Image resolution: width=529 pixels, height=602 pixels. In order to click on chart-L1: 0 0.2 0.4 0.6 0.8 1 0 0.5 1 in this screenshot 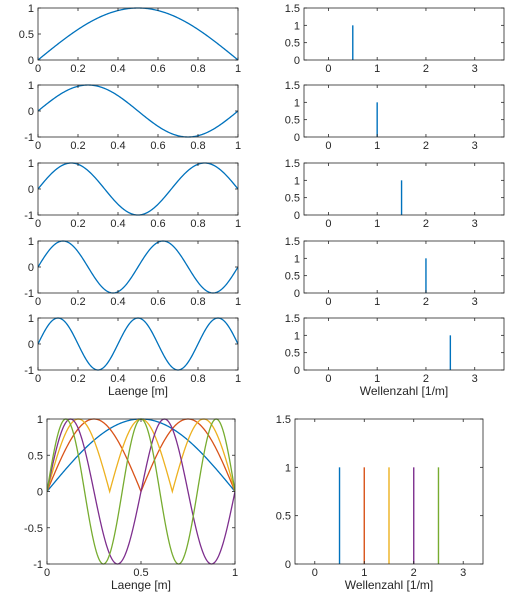, I will do `click(130, 39)`.